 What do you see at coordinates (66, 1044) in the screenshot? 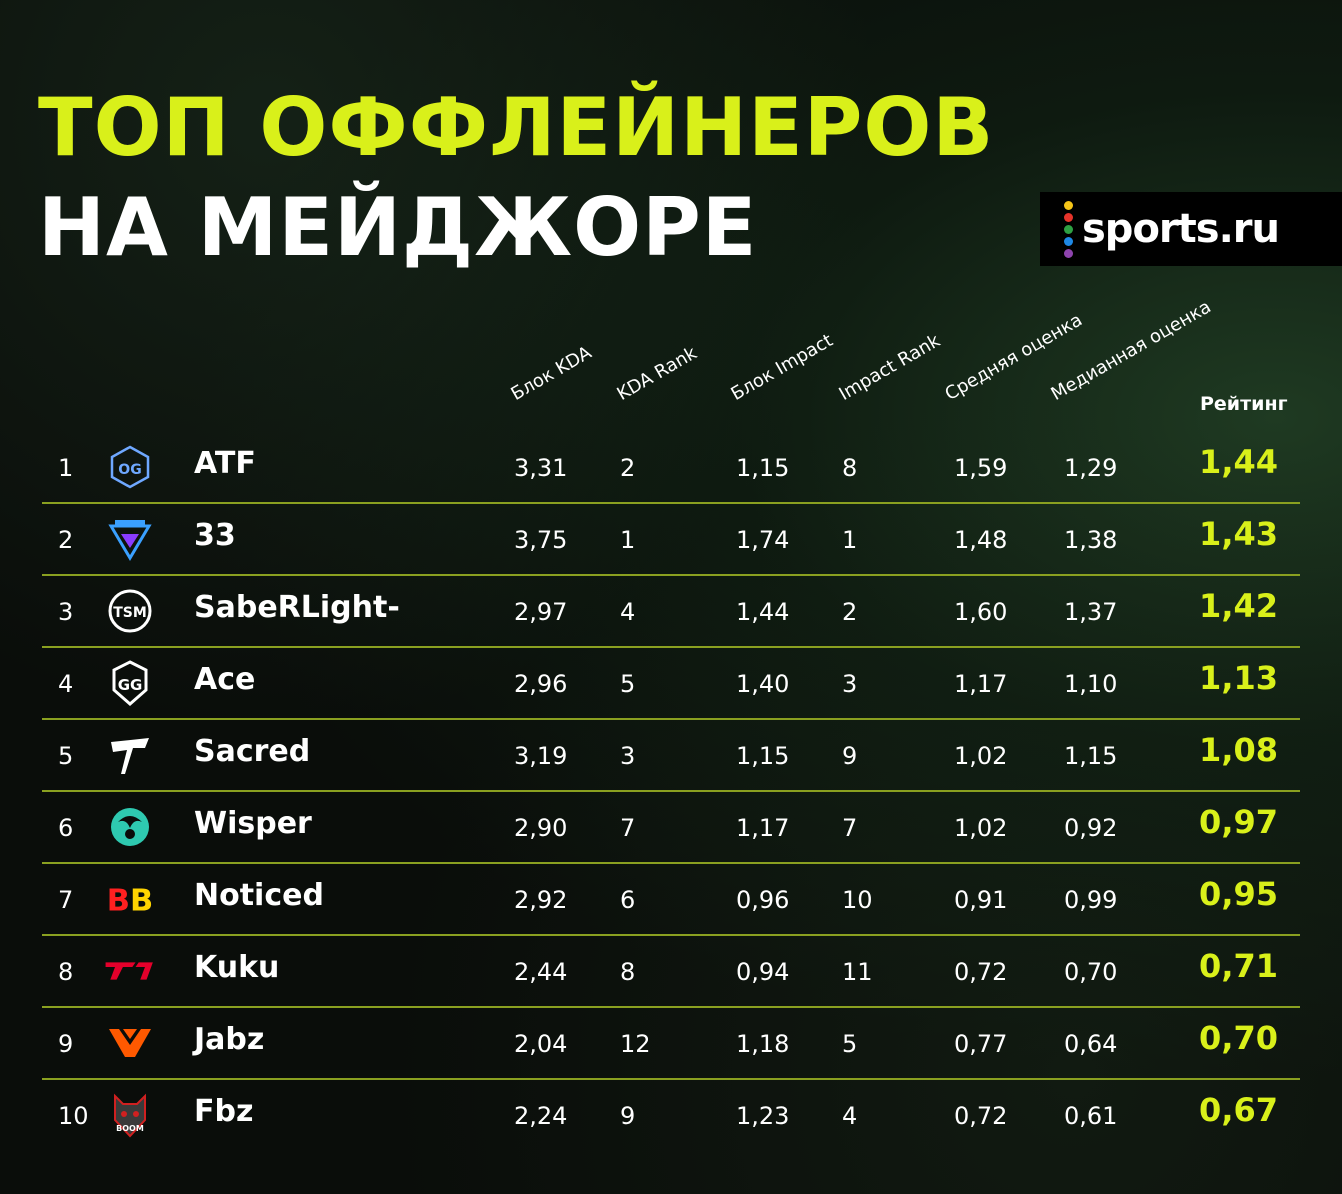
I see `rank-number: 9` at bounding box center [66, 1044].